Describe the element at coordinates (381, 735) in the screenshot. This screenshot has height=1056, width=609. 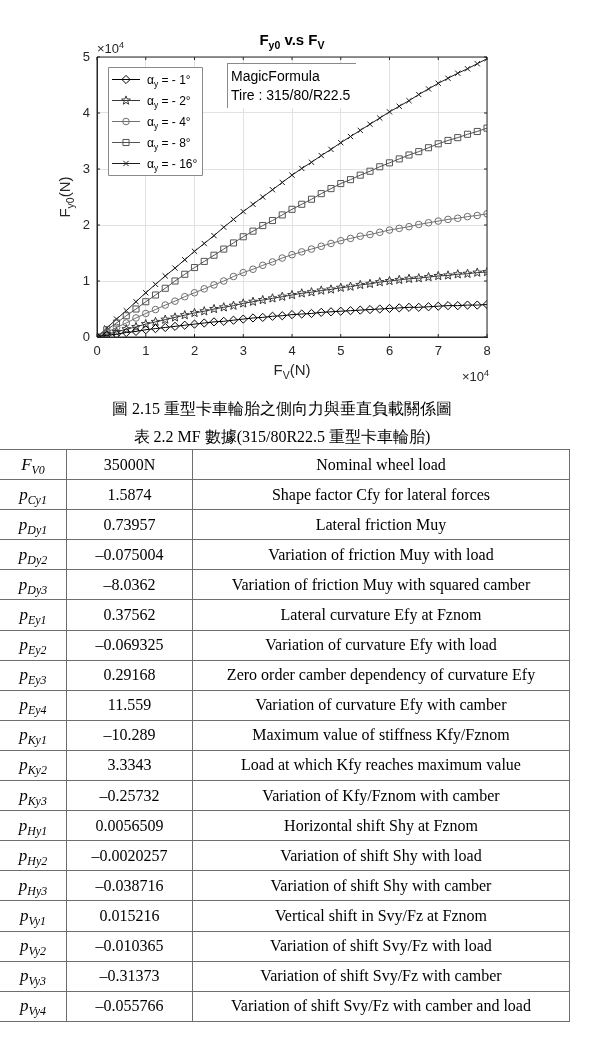
I see `text: Maximum value of stiffness Kfy/Fznom` at that location.